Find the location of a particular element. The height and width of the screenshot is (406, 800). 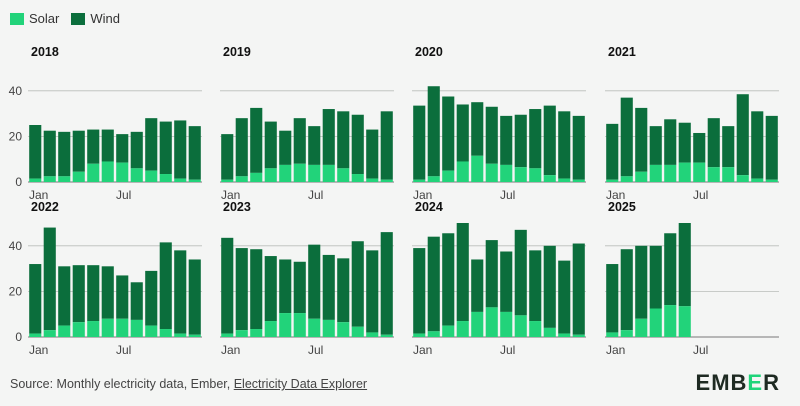

panel-title-2025: 2025 is located at coordinates (622, 207).